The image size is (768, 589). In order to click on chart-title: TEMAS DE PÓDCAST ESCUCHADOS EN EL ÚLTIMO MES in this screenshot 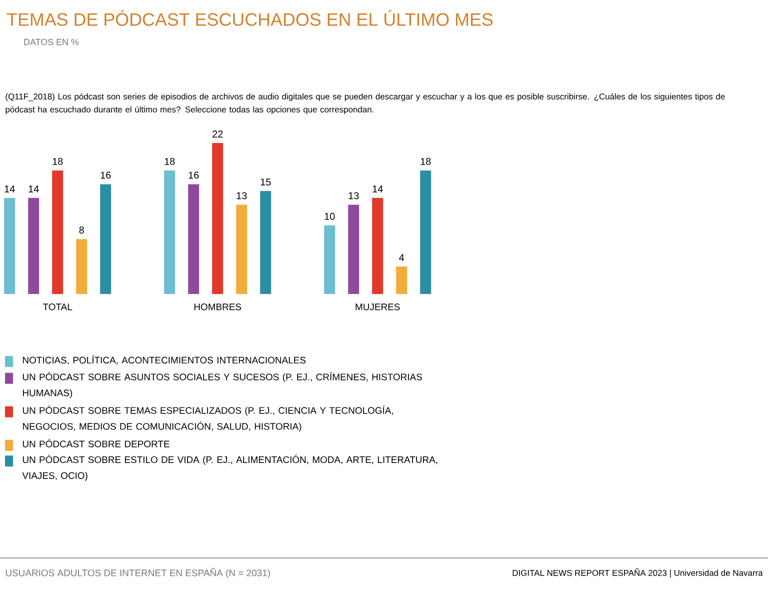, I will do `click(249, 18)`.